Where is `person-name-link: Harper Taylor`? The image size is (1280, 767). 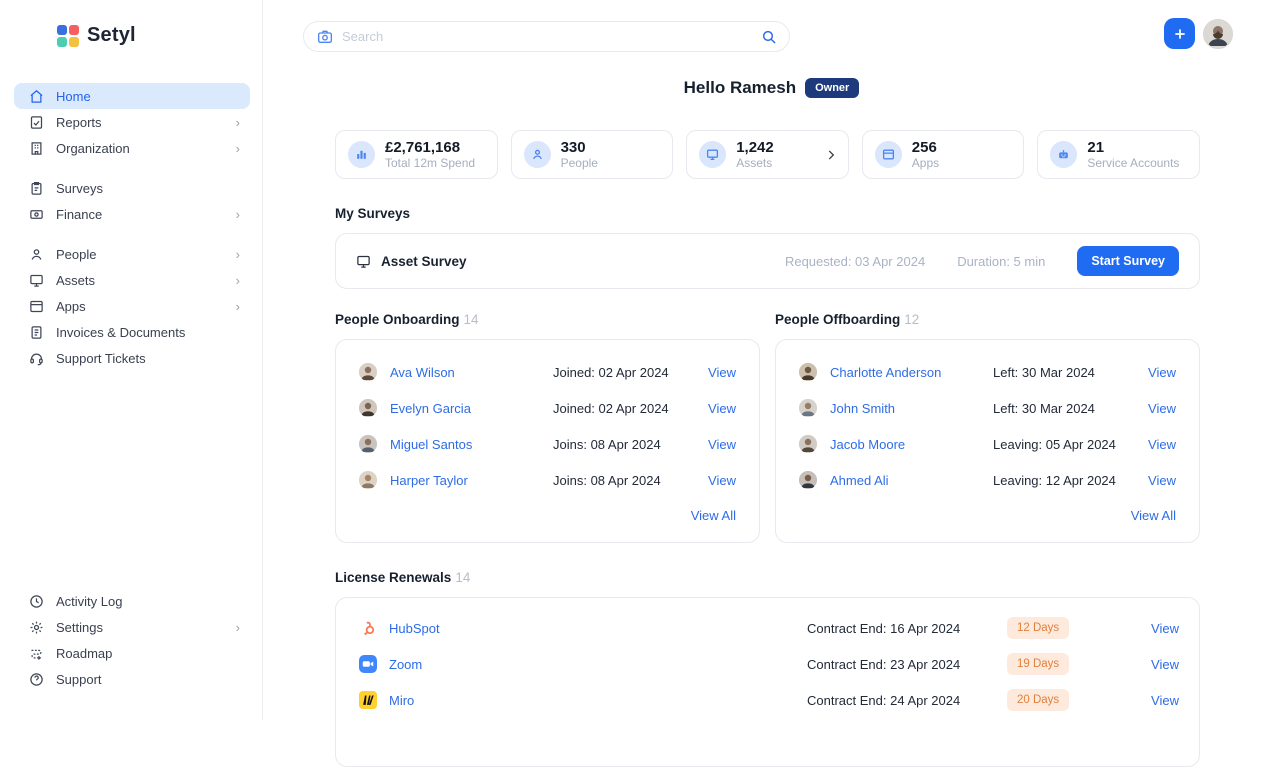
person-name-link: Harper Taylor is located at coordinates (429, 480).